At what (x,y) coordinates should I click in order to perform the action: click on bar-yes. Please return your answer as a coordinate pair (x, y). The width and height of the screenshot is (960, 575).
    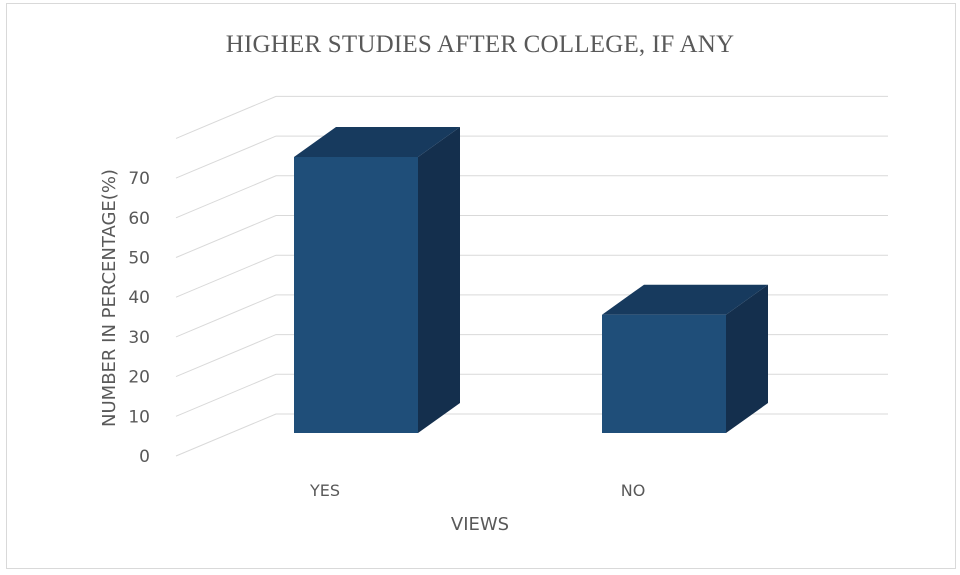
    Looking at the image, I should click on (377, 280).